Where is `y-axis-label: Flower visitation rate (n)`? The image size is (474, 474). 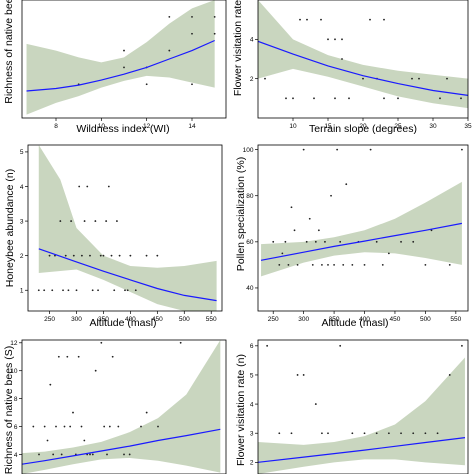
y-axis-label: Flower visitation rate (n) is located at coordinates (241, 410).